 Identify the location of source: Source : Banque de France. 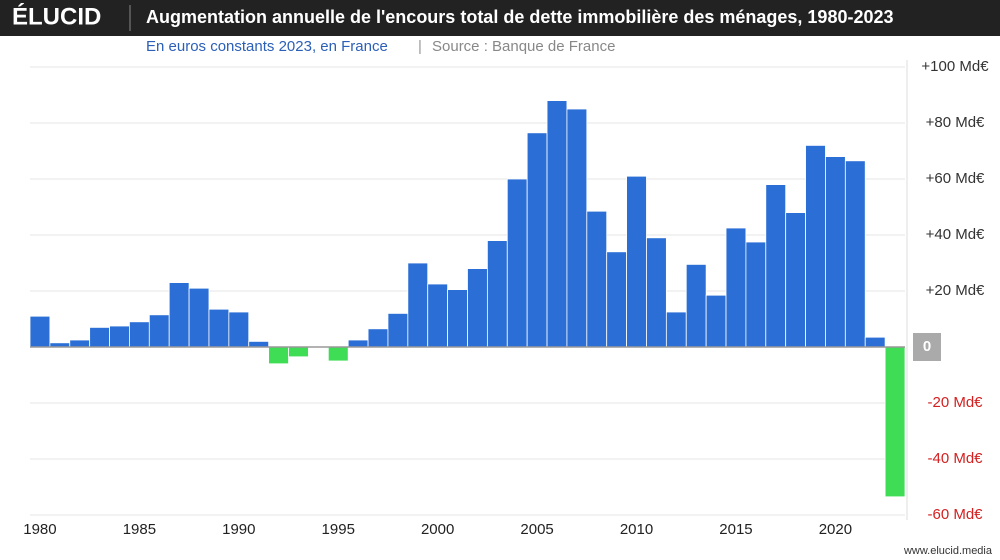
(523, 46).